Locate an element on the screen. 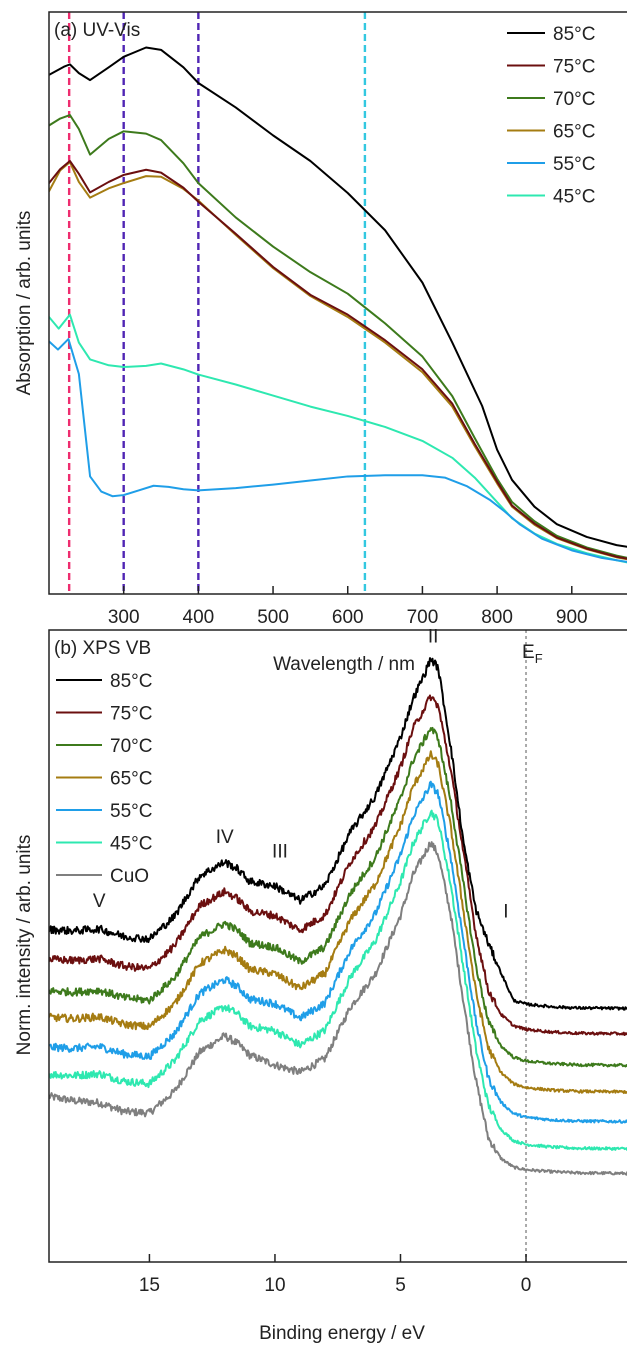 This screenshot has height=1347, width=627. xps-vb-x-tick-label-10: 10 is located at coordinates (274, 1285).